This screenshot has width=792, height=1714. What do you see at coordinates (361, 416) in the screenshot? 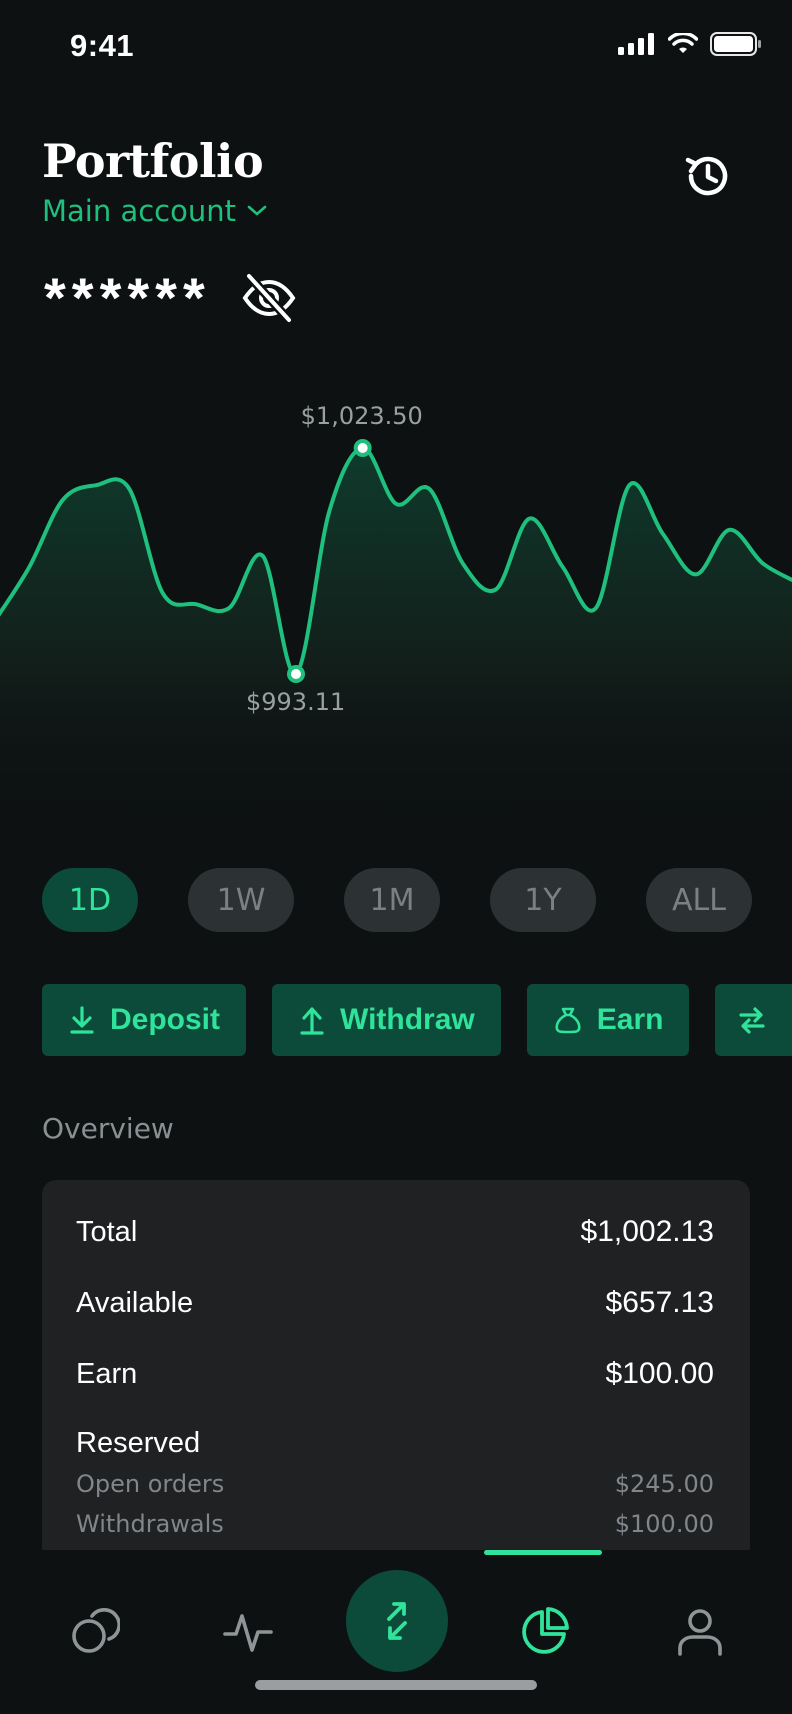
I see `chart-high-label: $1,023.50` at bounding box center [361, 416].